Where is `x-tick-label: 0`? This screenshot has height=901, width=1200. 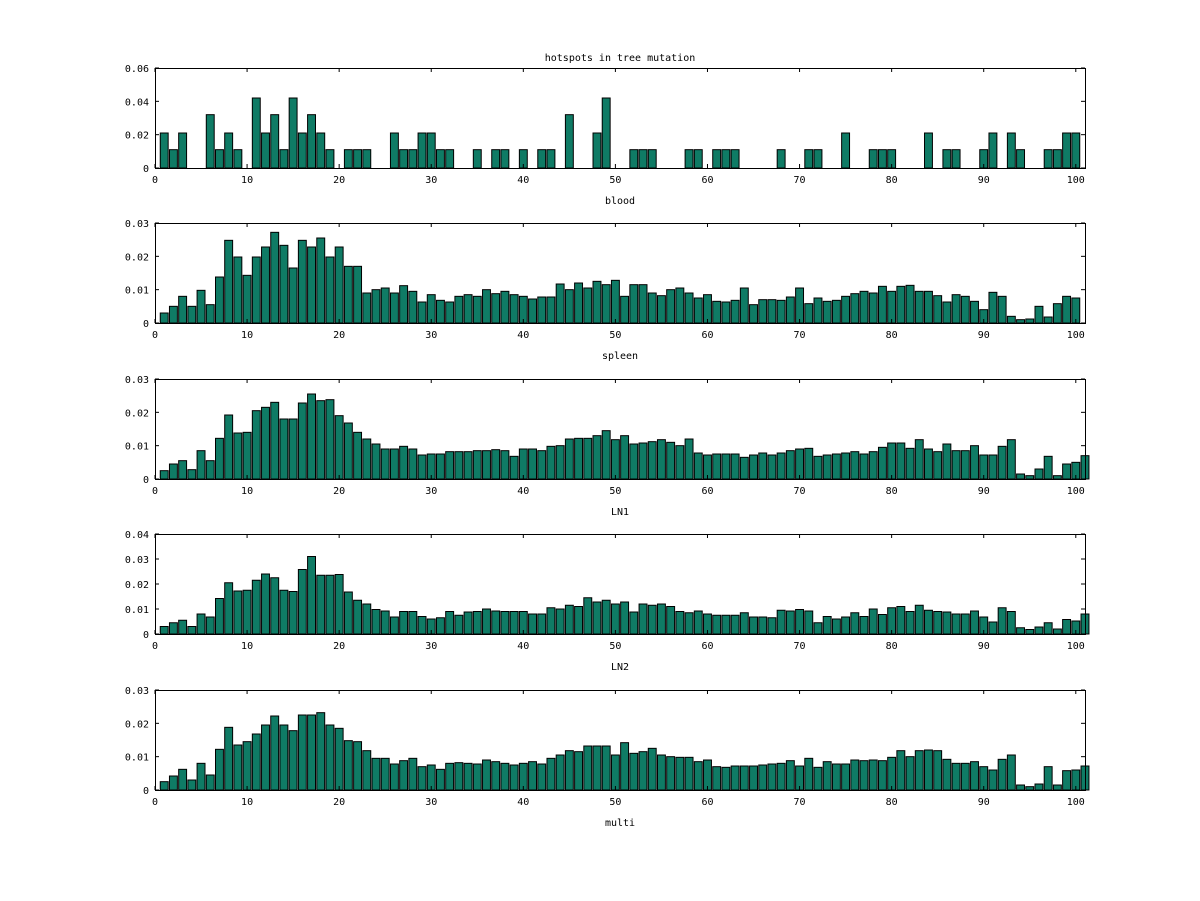 x-tick-label: 0 is located at coordinates (155, 491).